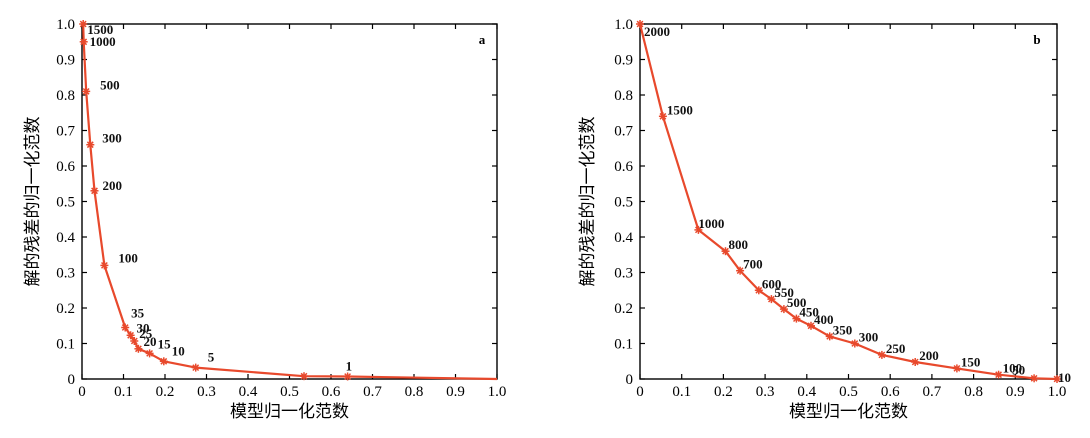 This screenshot has width=1090, height=438. Describe the element at coordinates (657, 31) in the screenshot. I see `chart-b-data-label: 2000` at that location.